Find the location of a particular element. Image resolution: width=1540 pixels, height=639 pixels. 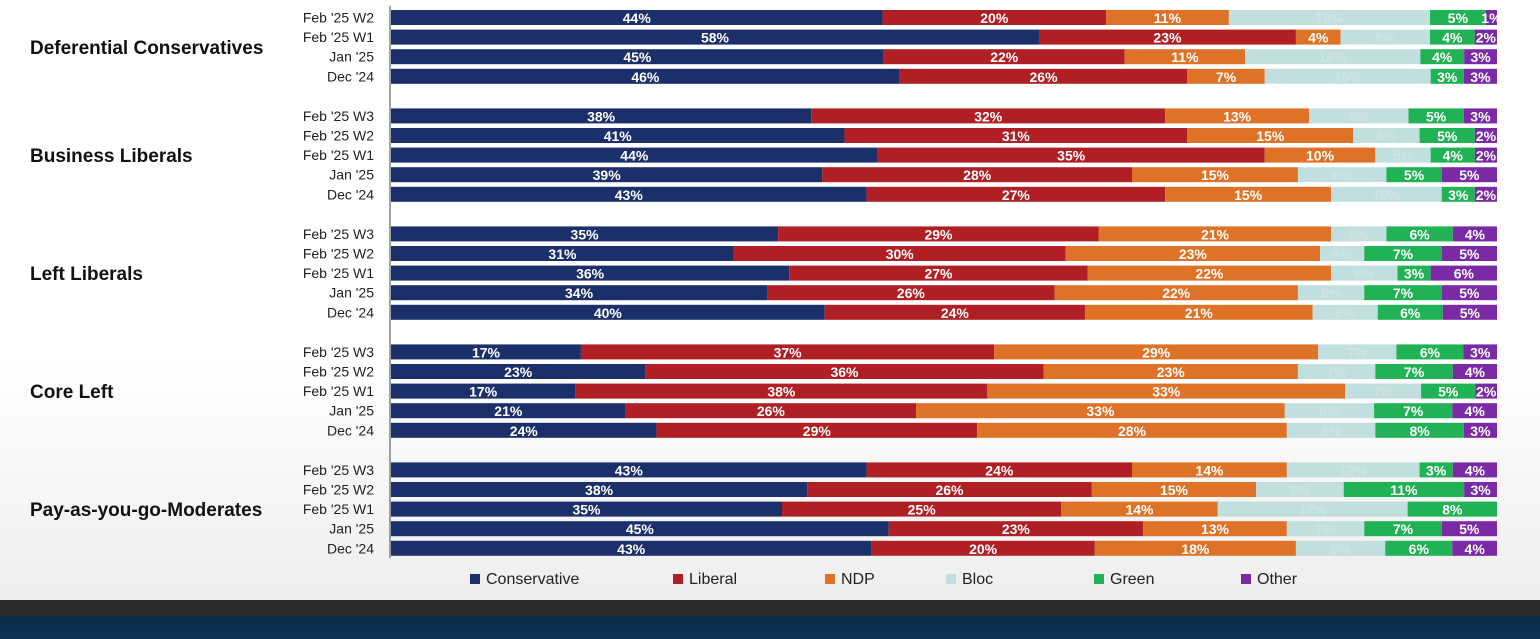

data-label: 33% is located at coordinates (1100, 411).